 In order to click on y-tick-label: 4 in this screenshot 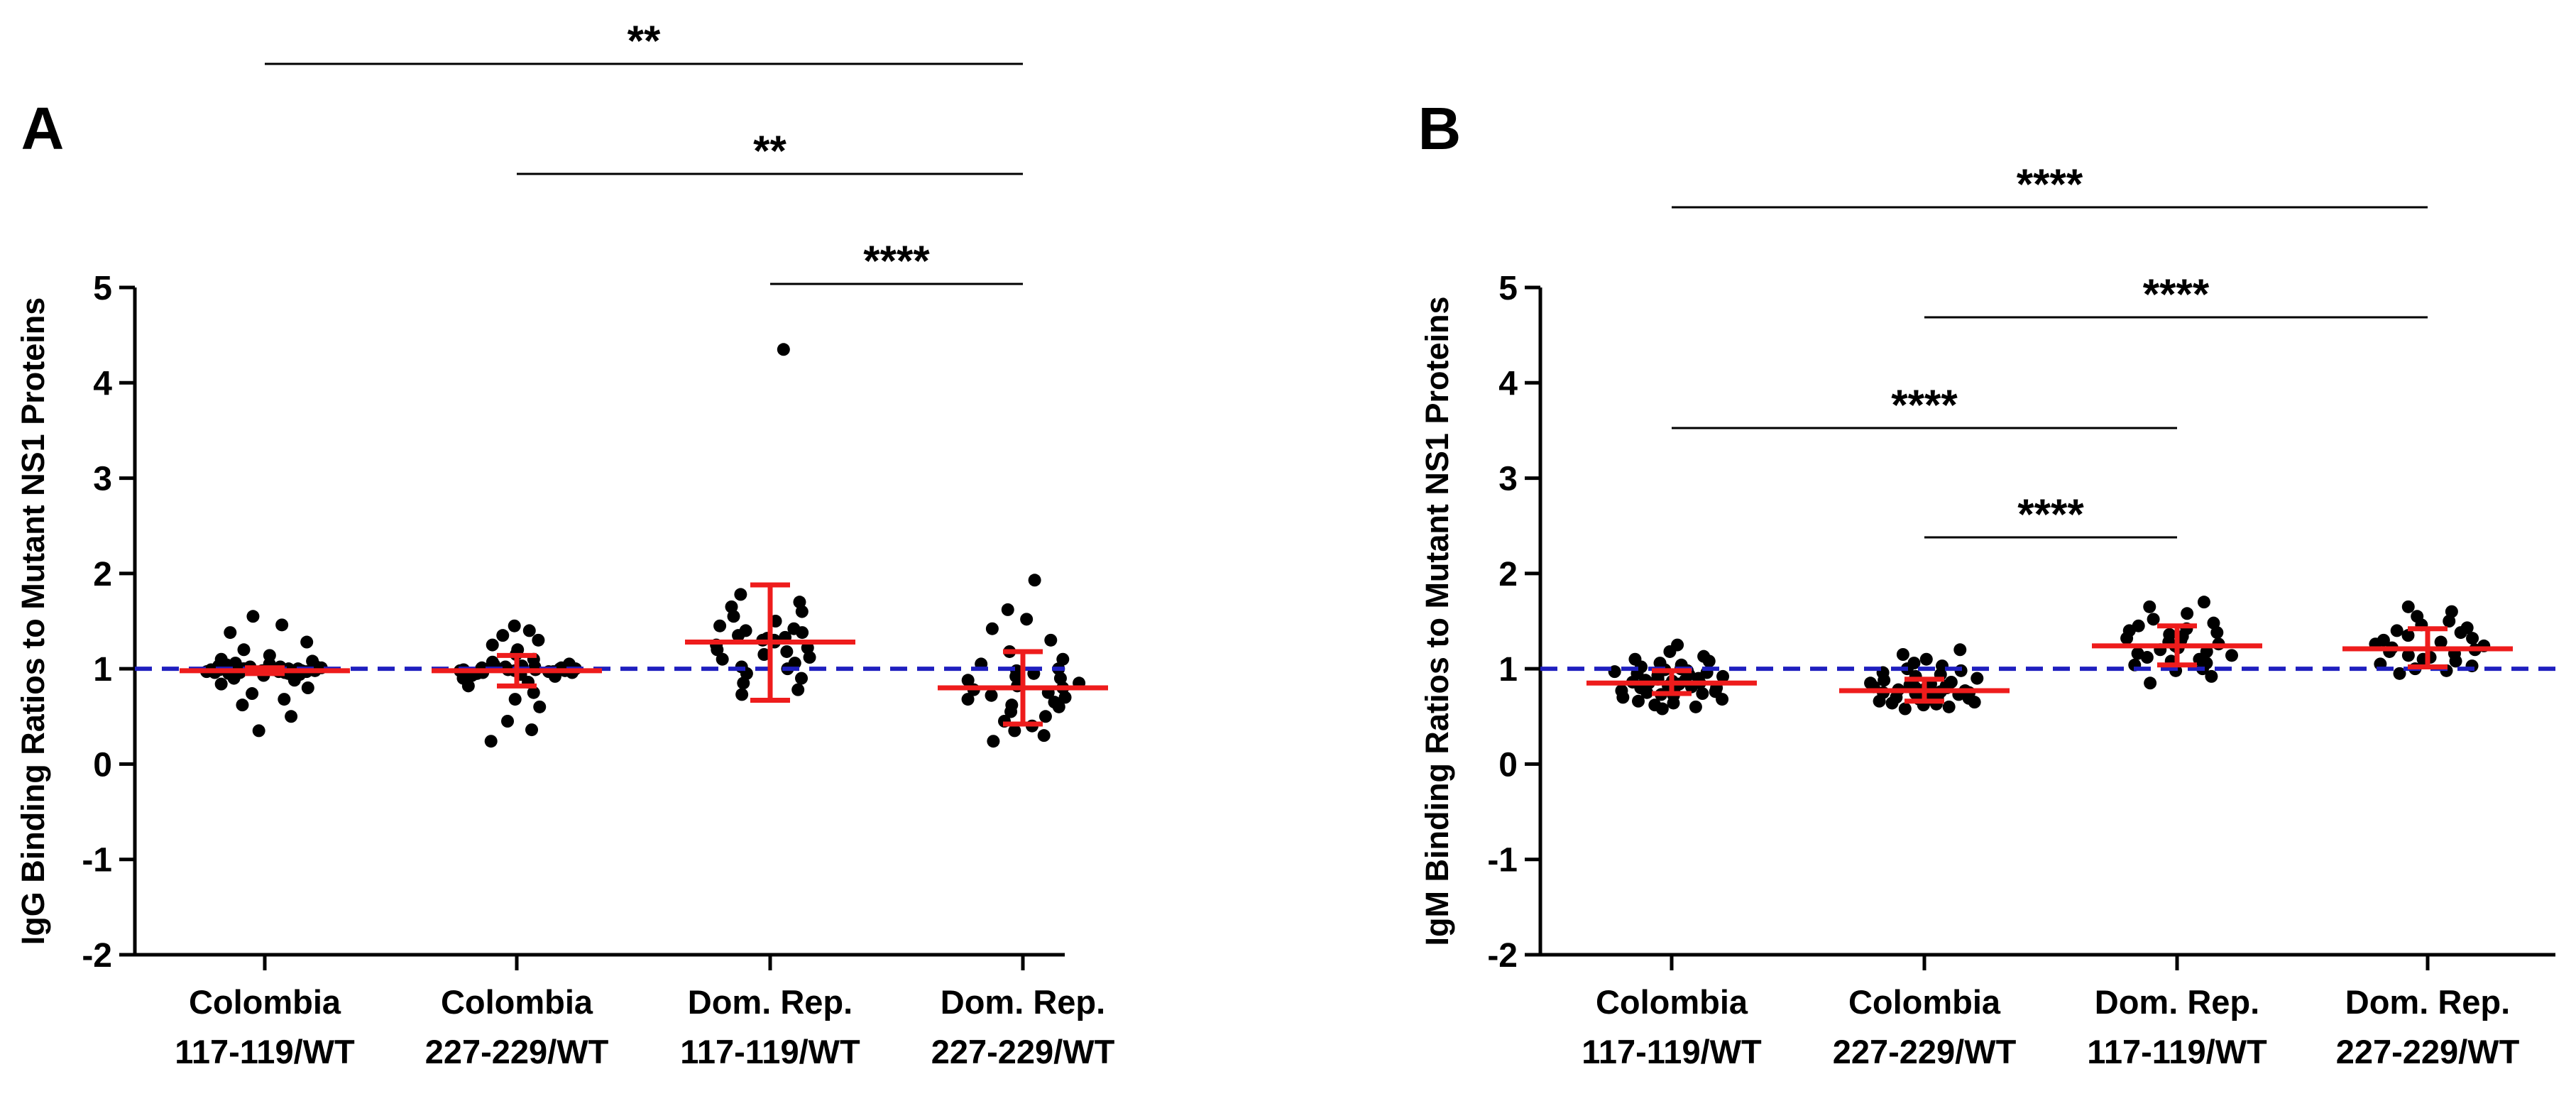, I will do `click(1508, 383)`.